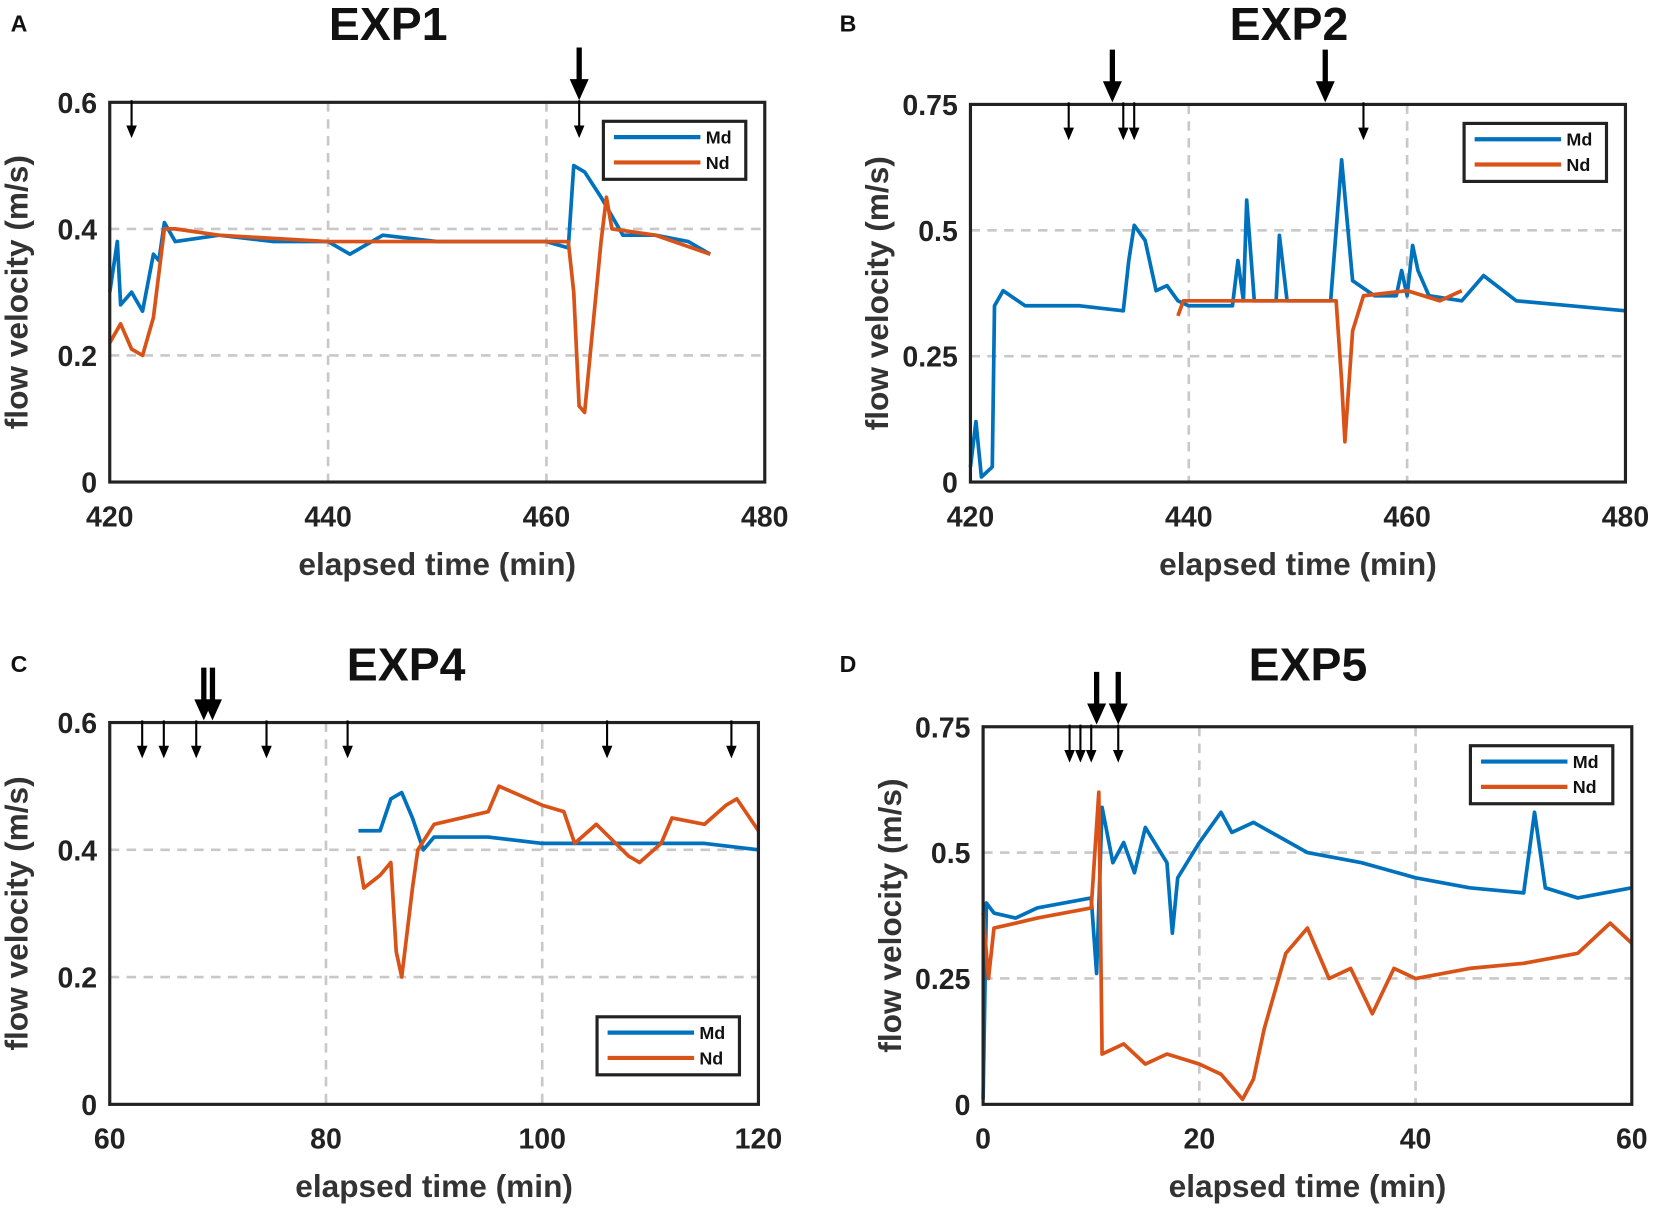 The height and width of the screenshot is (1213, 1654). I want to click on x-tick-label: 20, so click(1200, 1140).